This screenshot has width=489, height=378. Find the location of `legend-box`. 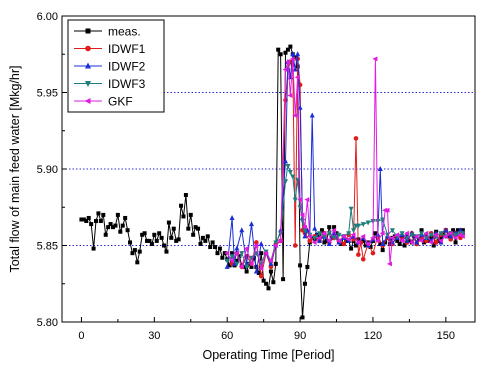

legend-box is located at coordinates (116, 66).